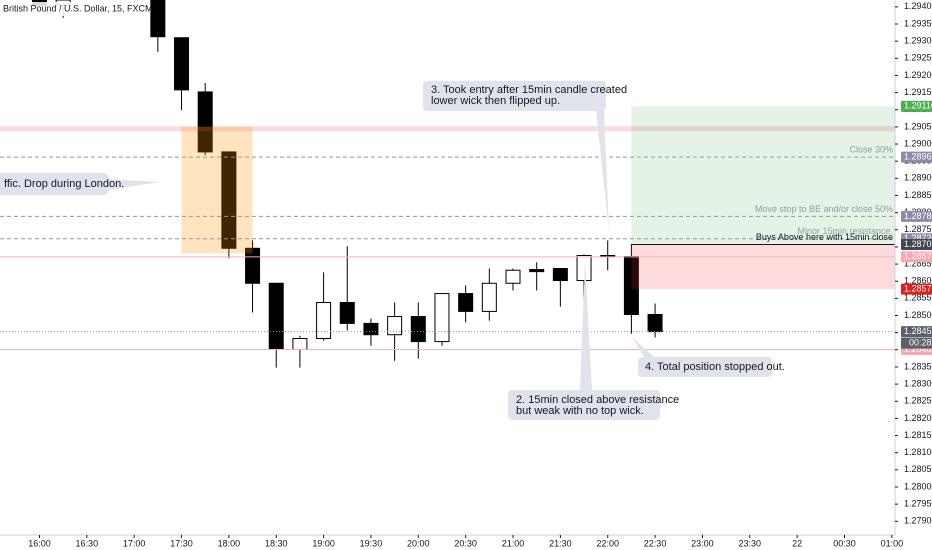 This screenshot has height=550, width=932. I want to click on header-bg, so click(68, 9).